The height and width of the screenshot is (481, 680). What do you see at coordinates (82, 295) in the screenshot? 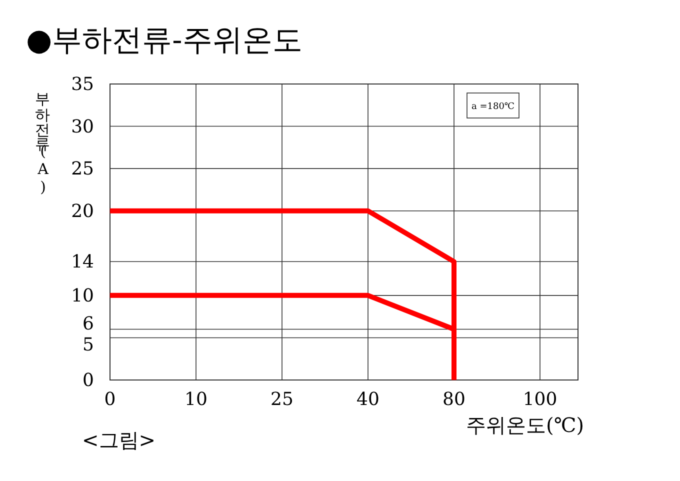
I see `y-tick-label: 10` at bounding box center [82, 295].